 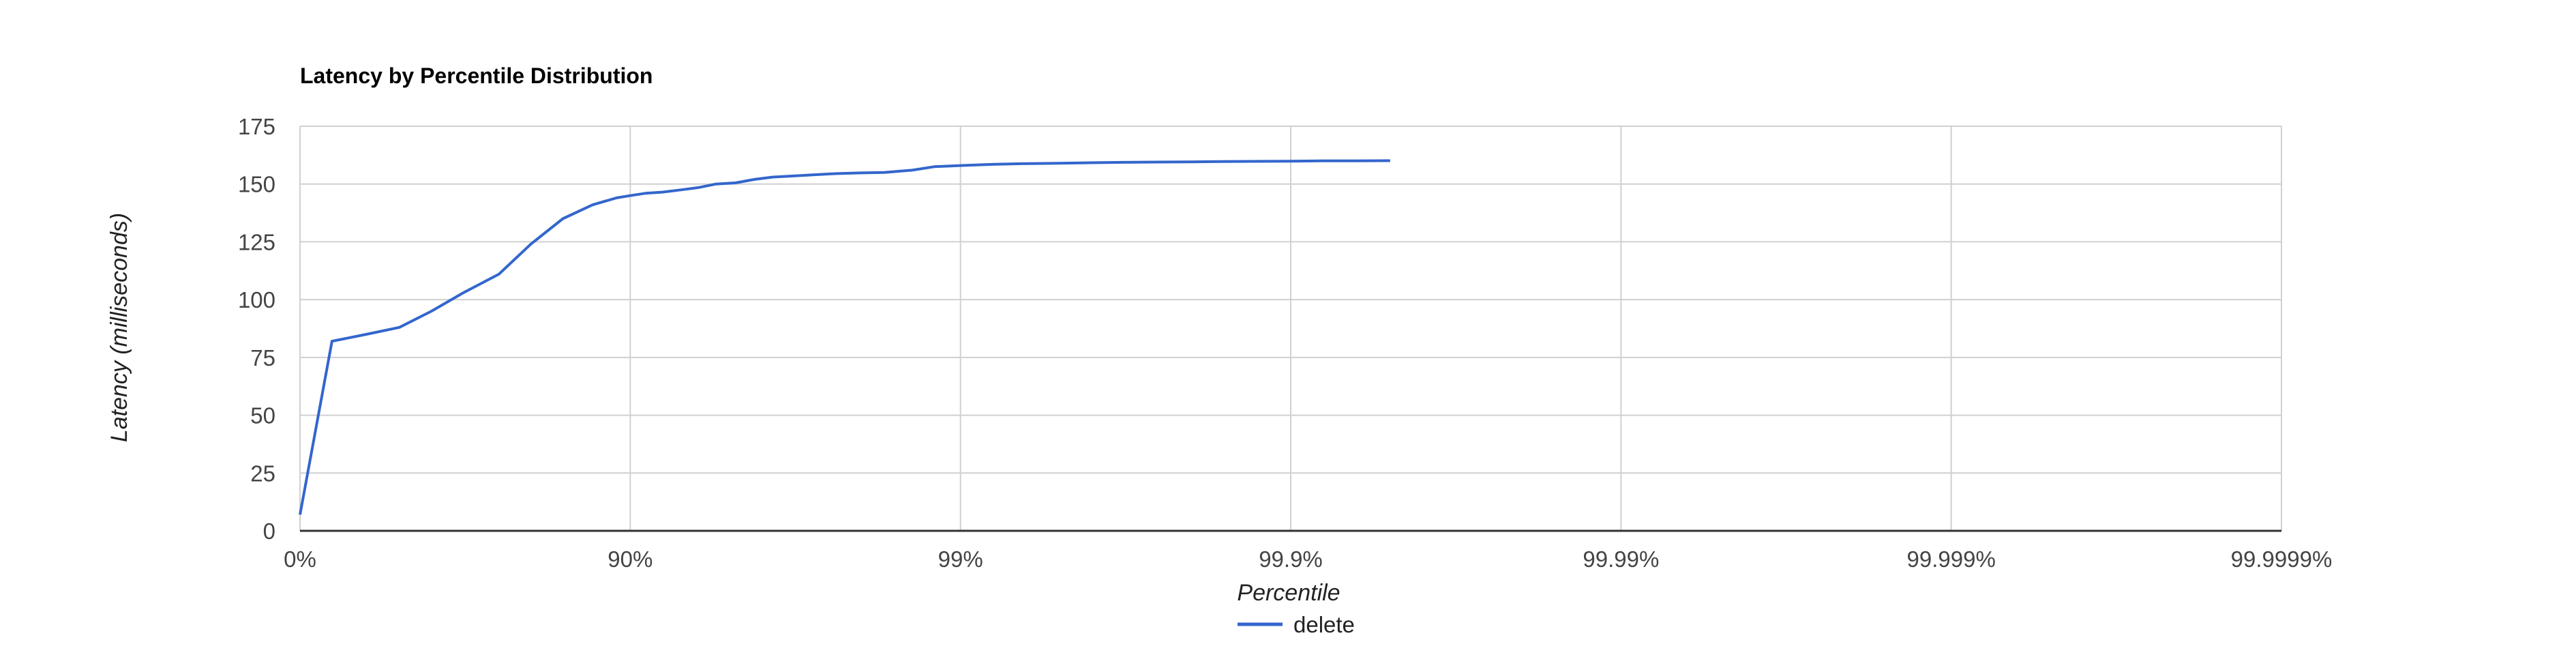 What do you see at coordinates (1291, 559) in the screenshot?
I see `x-tick-label: 99.9%` at bounding box center [1291, 559].